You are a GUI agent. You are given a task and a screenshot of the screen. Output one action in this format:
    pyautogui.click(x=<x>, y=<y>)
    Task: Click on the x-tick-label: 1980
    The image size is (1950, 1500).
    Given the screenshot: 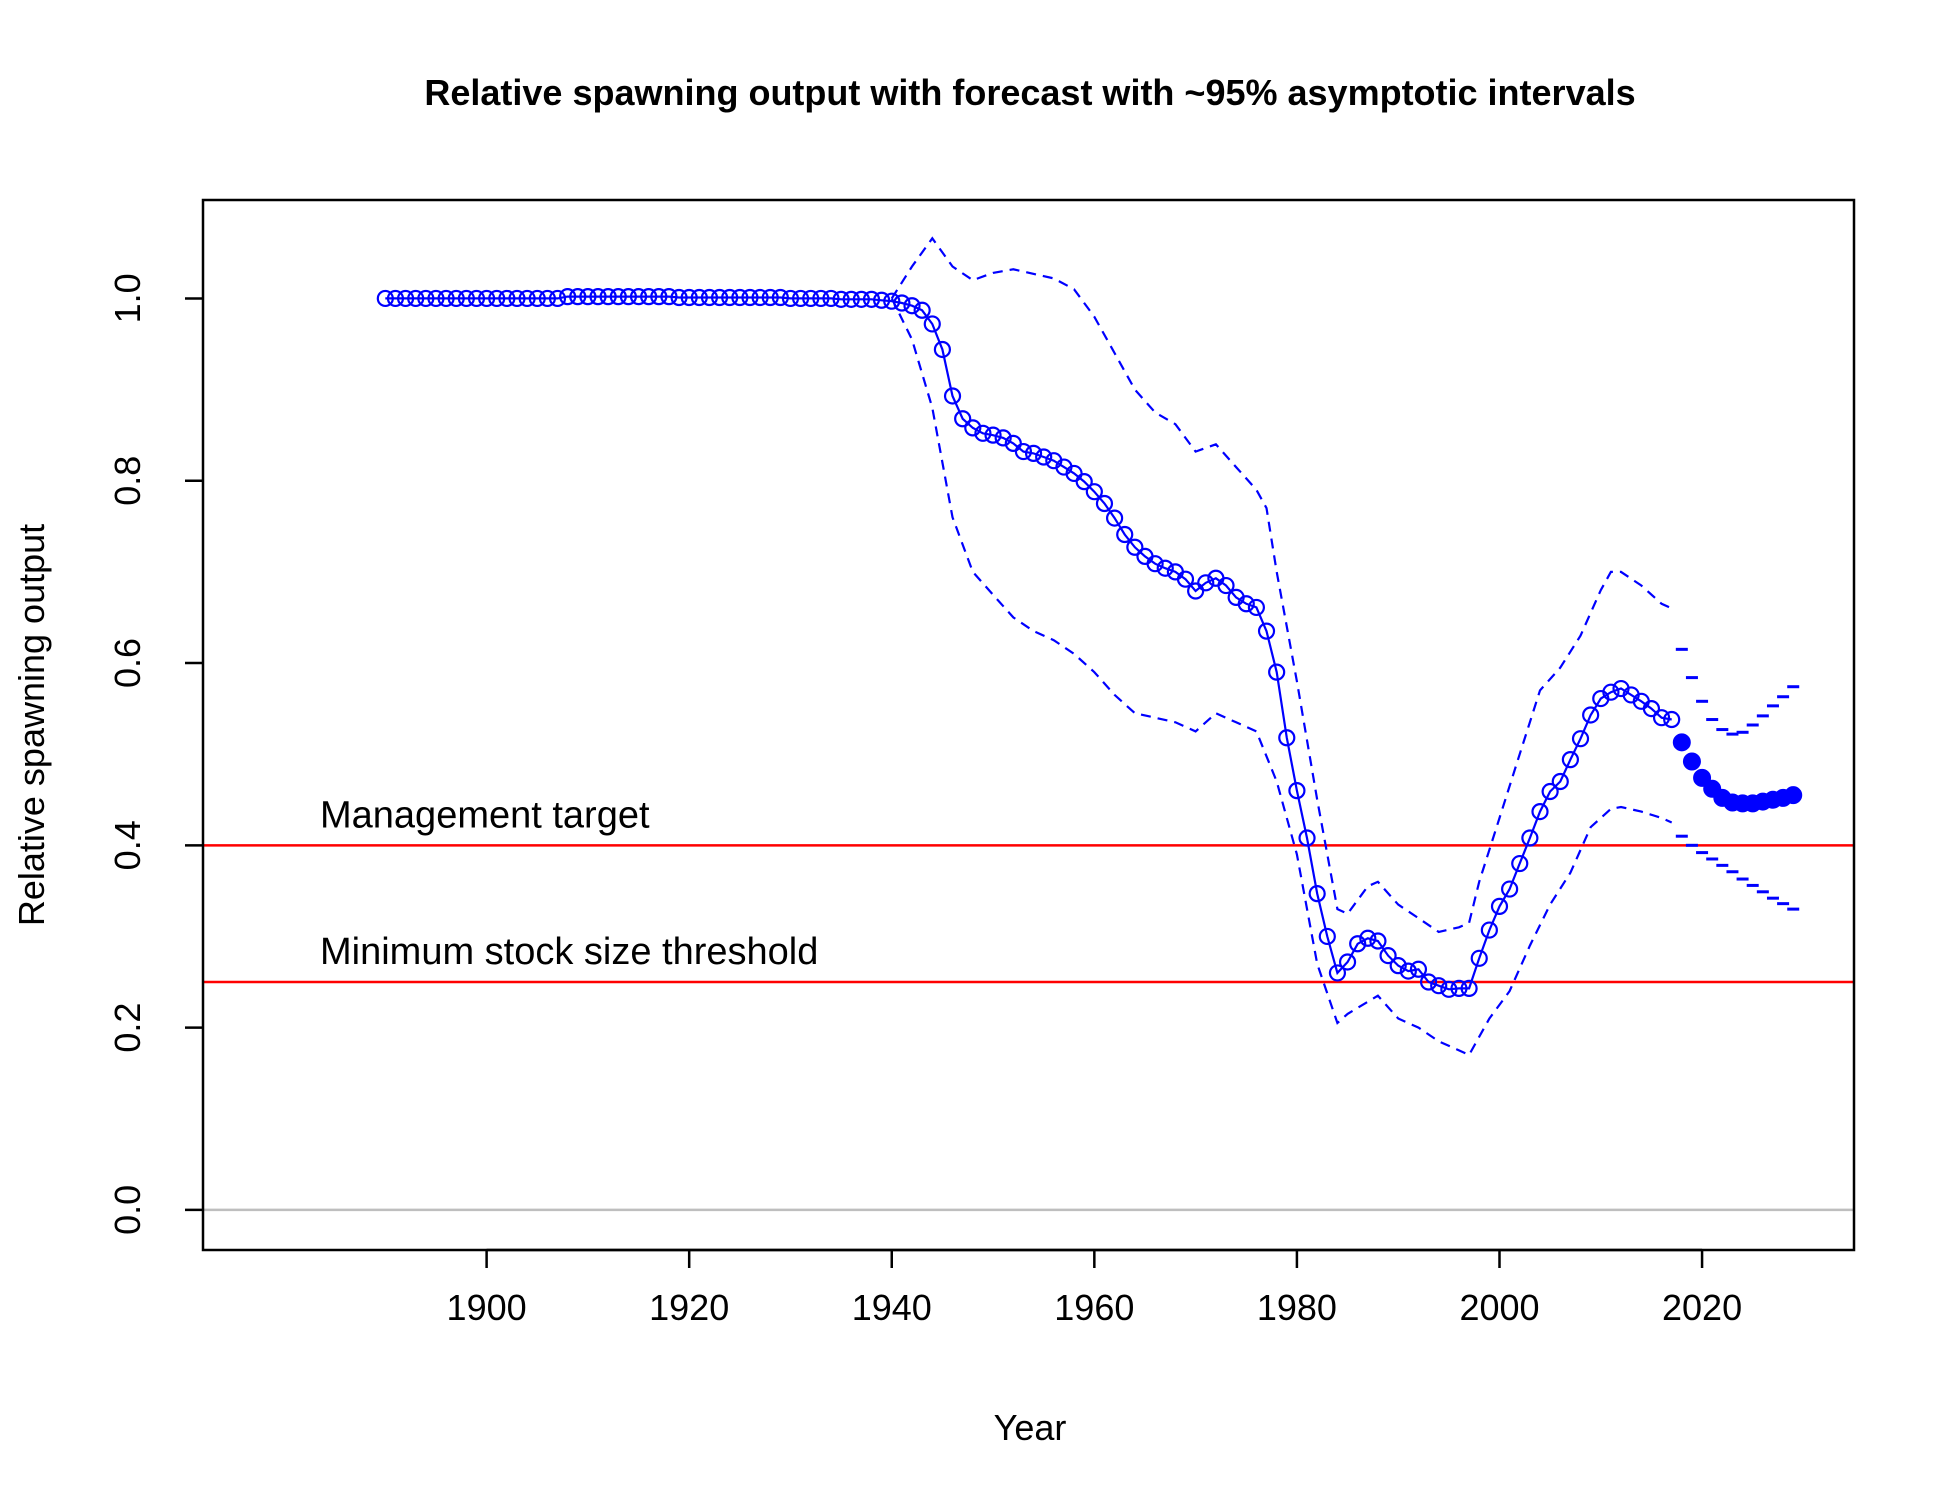 What is the action you would take?
    pyautogui.click(x=1297, y=1307)
    